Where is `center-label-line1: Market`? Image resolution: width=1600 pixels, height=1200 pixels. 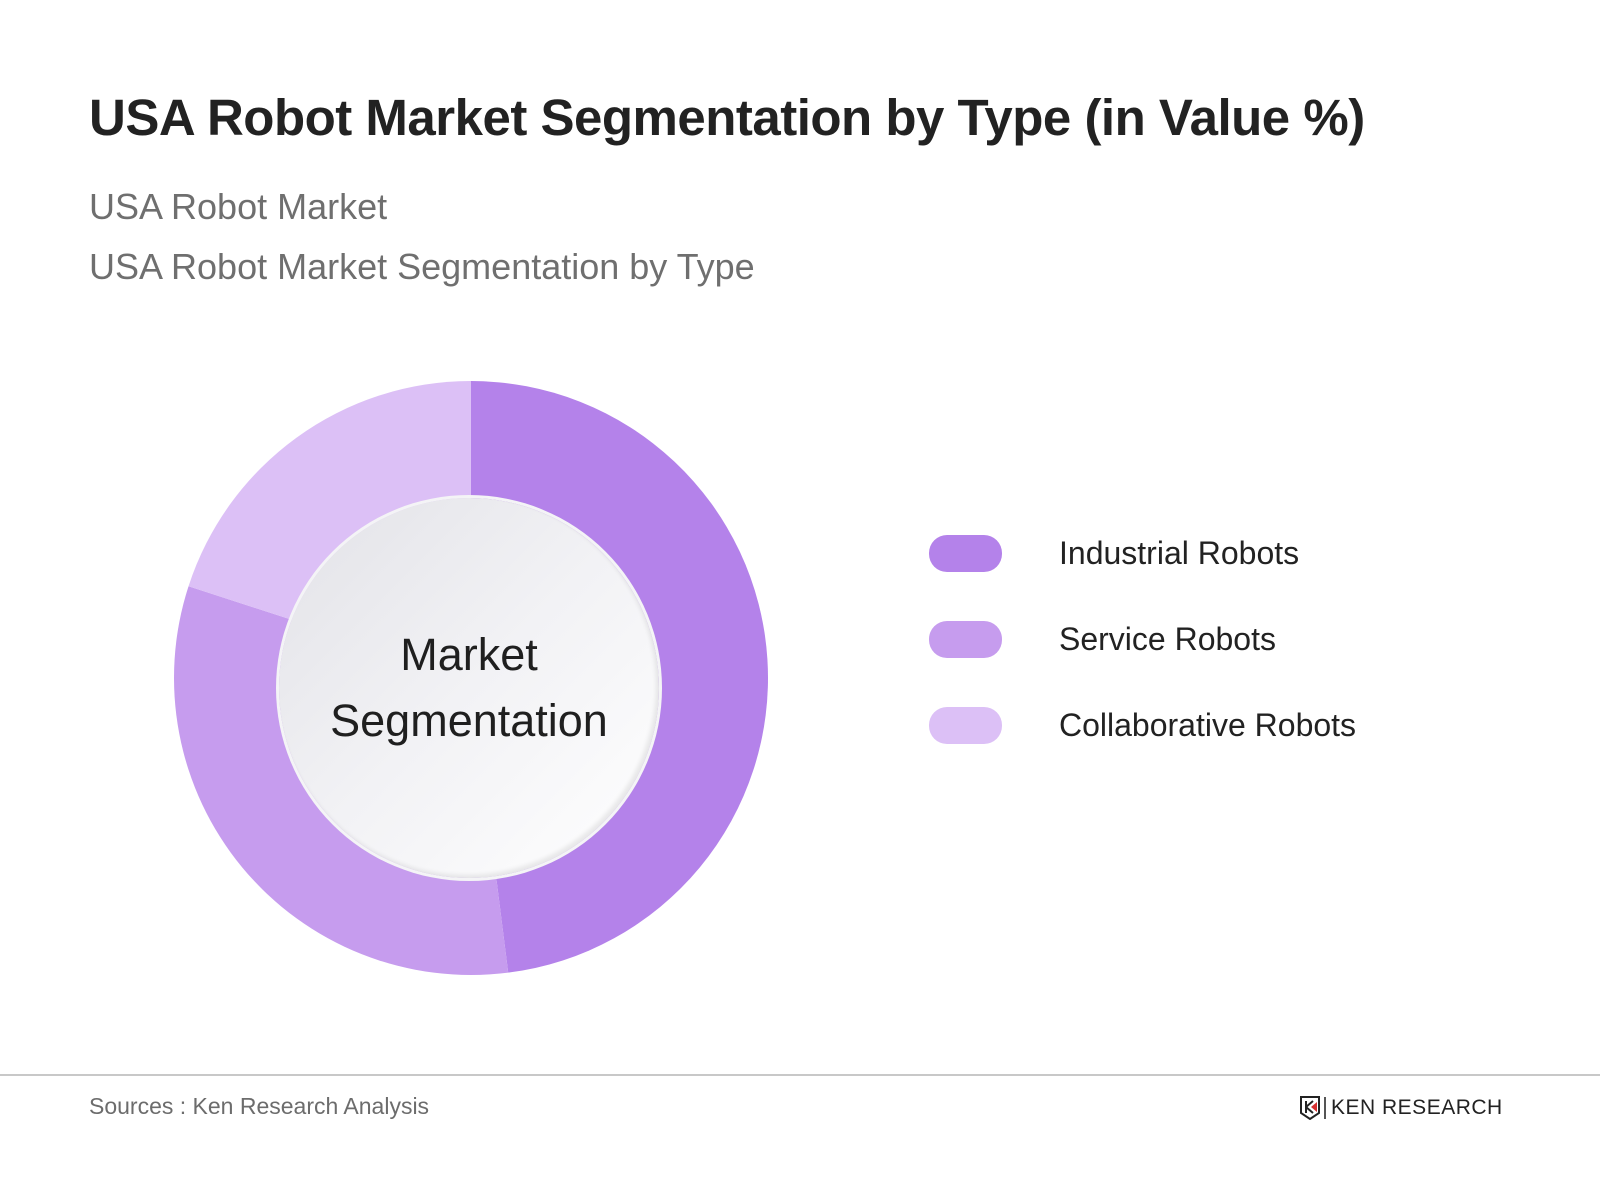 center-label-line1: Market is located at coordinates (469, 654).